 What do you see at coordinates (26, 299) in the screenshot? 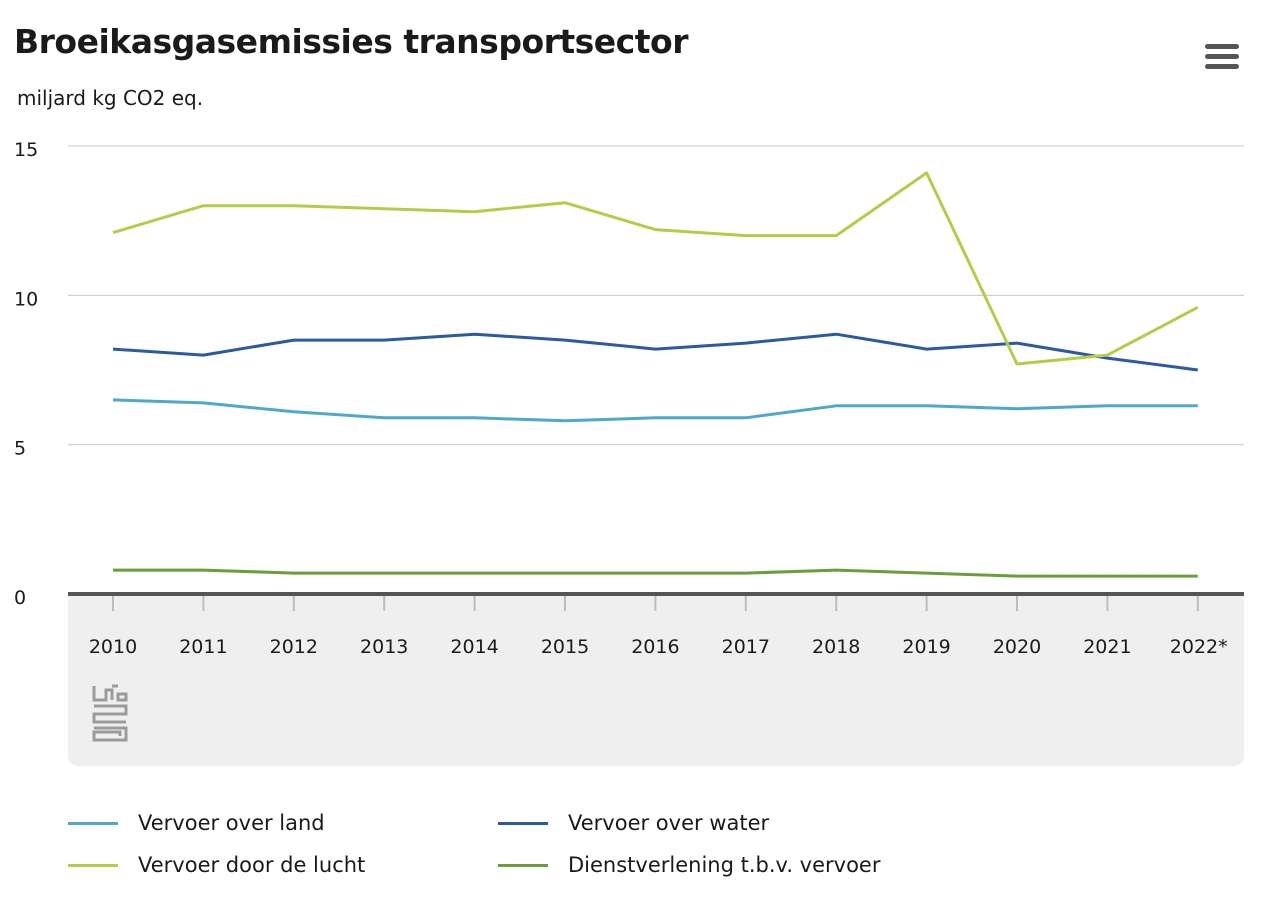
I see `y-tick-label: 10` at bounding box center [26, 299].